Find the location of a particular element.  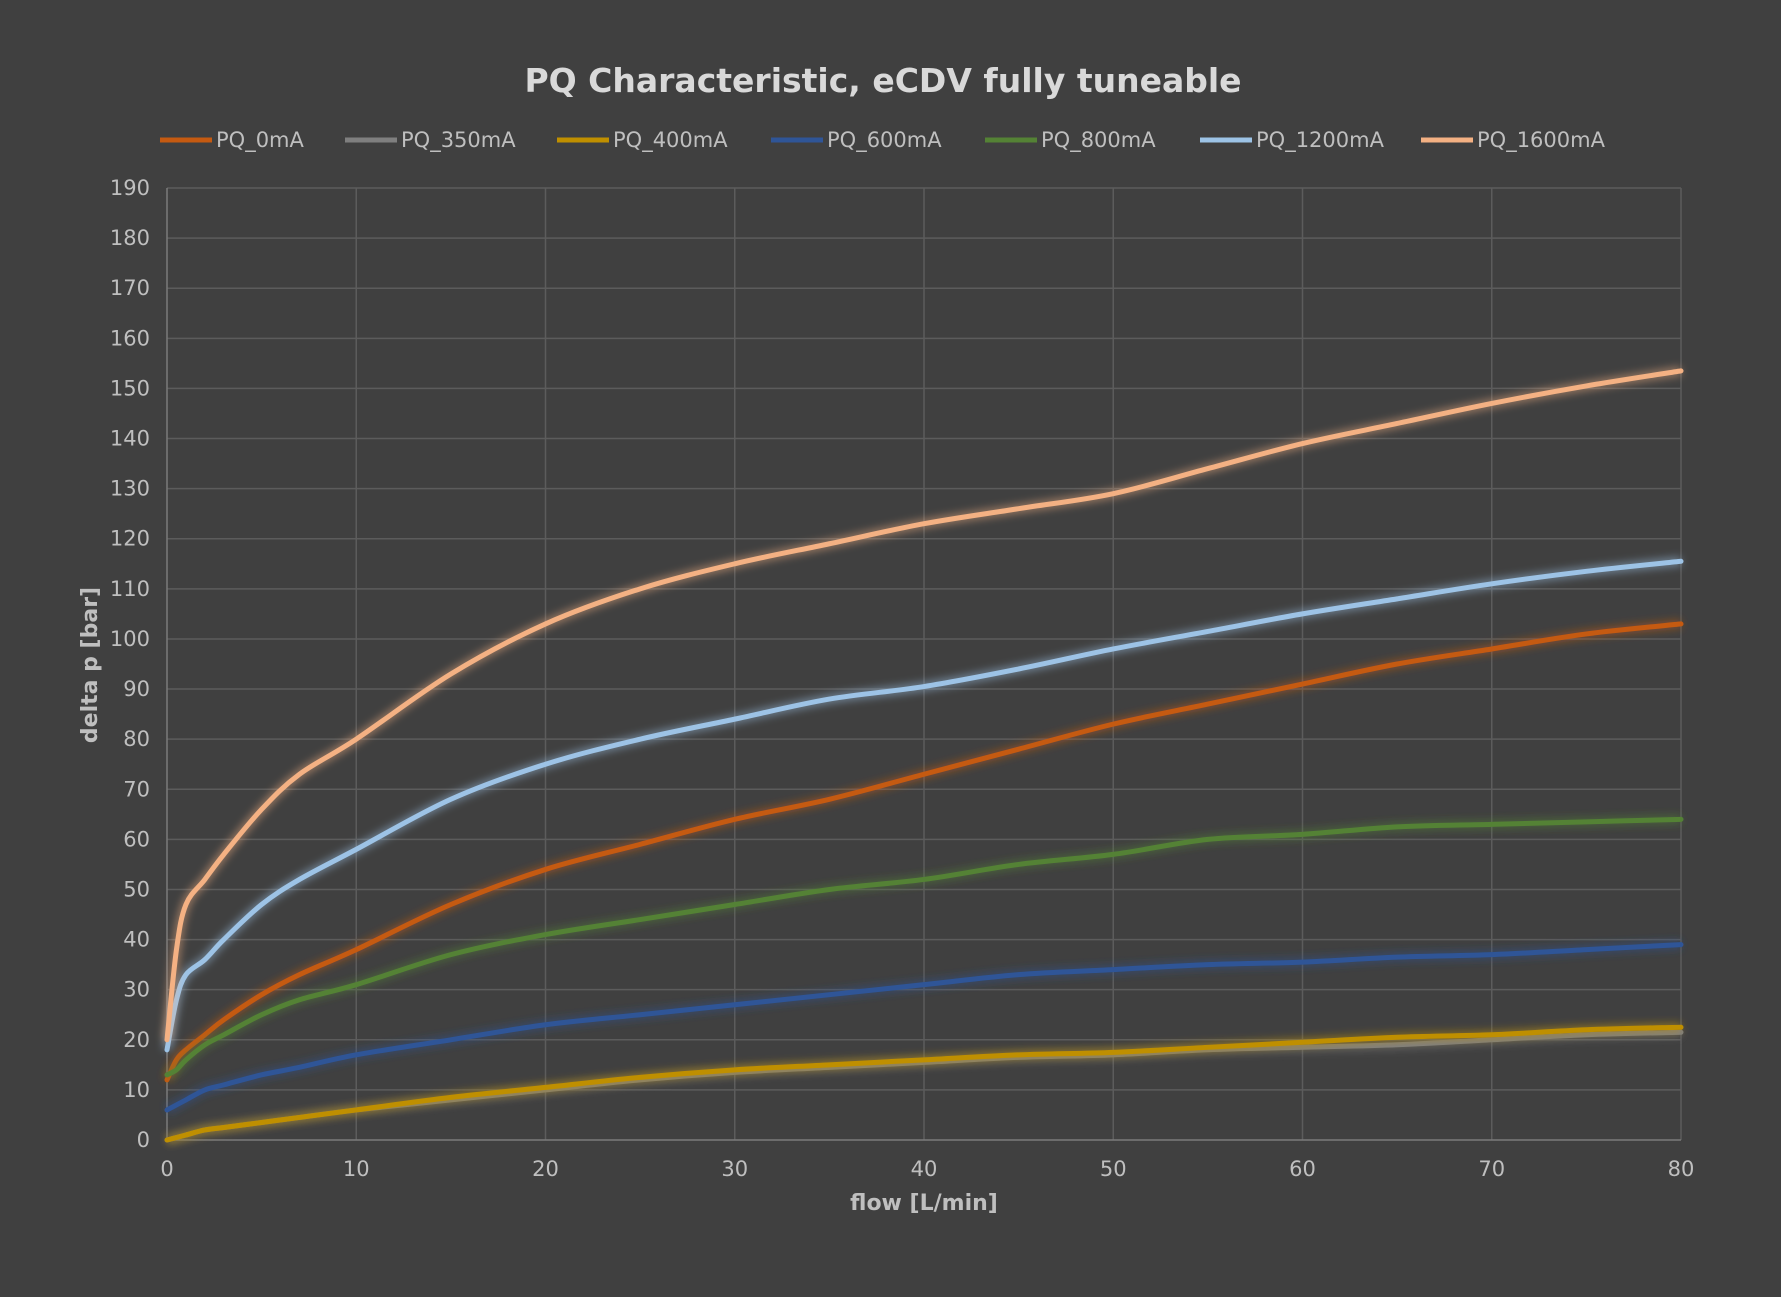

legend-item-pq-0ma: PQ_0mA is located at coordinates (232, 140).